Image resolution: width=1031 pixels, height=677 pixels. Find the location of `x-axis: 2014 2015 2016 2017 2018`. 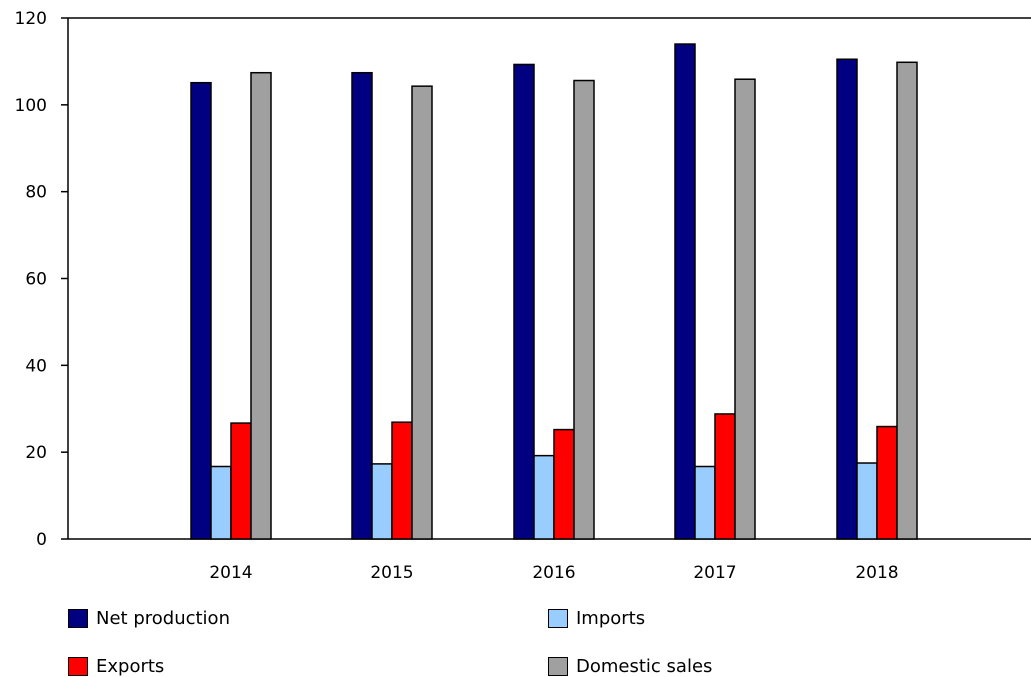

x-axis: 2014 2015 2016 2017 2018 is located at coordinates (553, 573).